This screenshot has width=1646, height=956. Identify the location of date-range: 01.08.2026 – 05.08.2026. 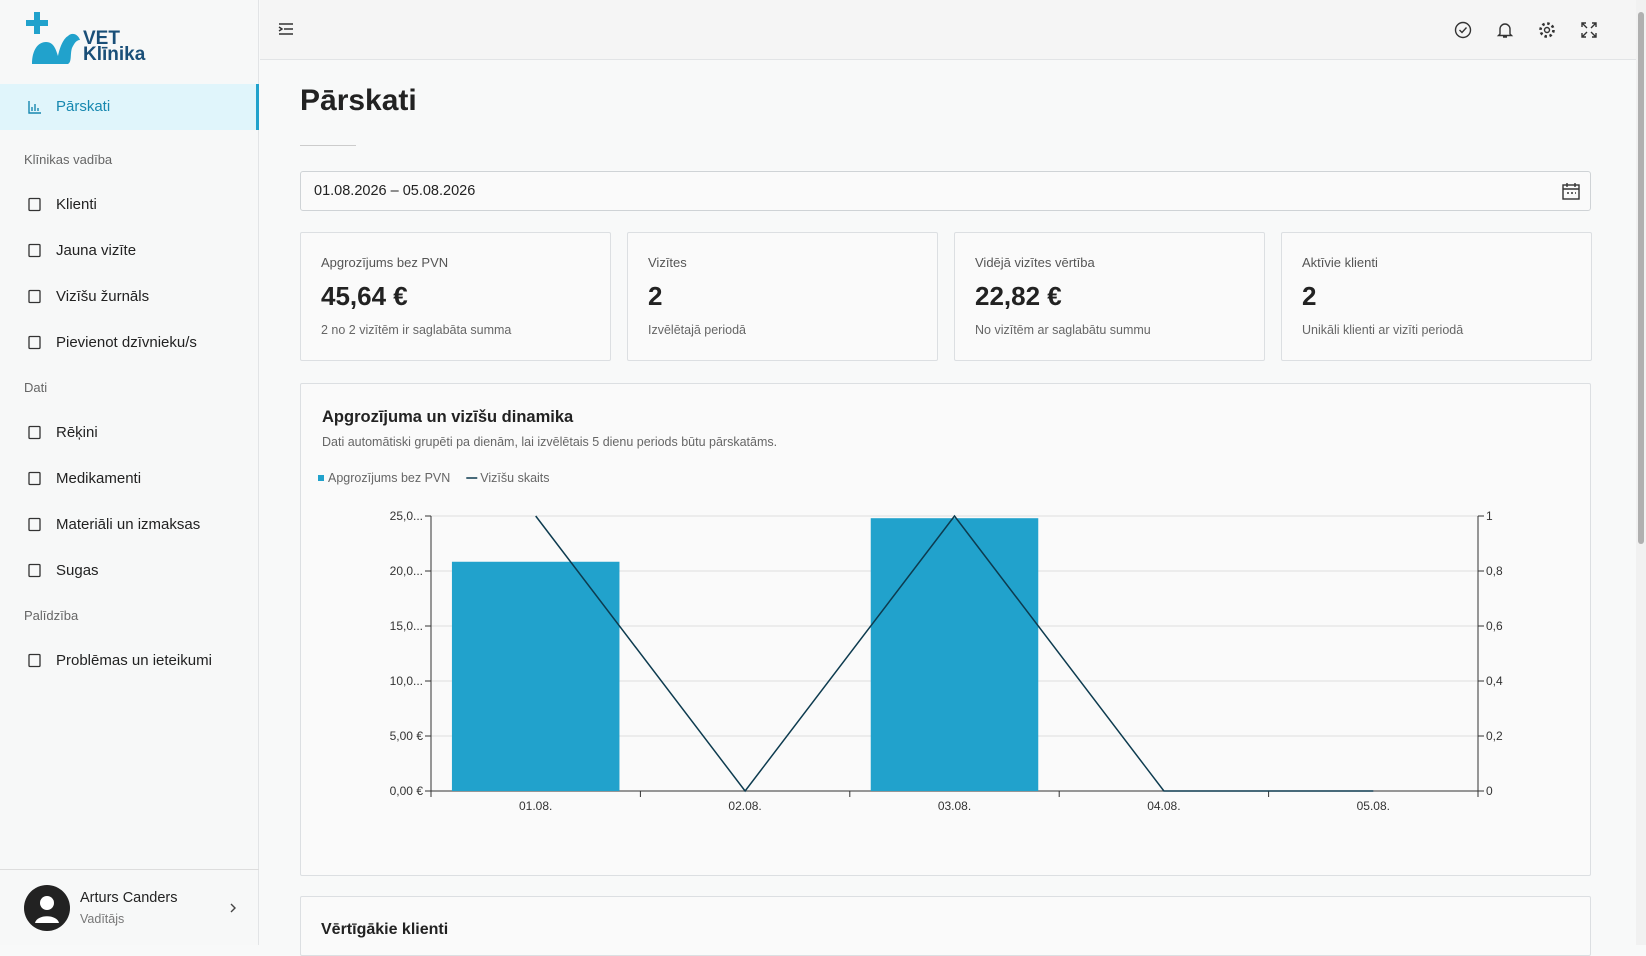
(395, 191).